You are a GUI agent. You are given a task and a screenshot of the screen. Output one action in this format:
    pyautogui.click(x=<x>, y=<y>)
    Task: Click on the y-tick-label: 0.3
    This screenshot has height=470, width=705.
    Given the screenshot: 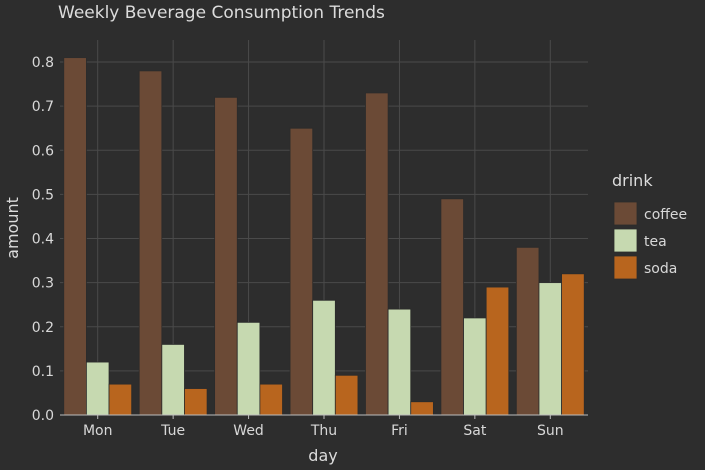 What is the action you would take?
    pyautogui.click(x=43, y=284)
    